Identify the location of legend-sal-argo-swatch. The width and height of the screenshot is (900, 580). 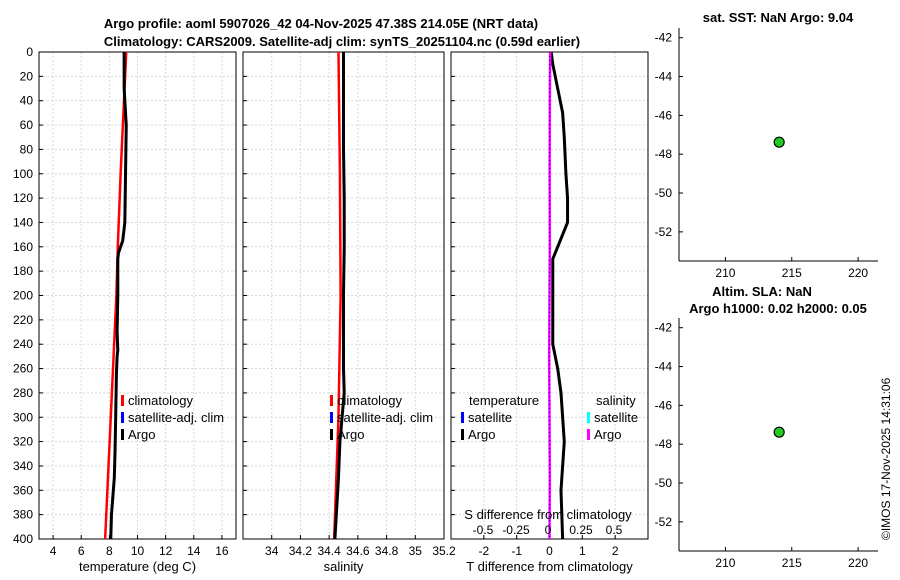
(331, 434).